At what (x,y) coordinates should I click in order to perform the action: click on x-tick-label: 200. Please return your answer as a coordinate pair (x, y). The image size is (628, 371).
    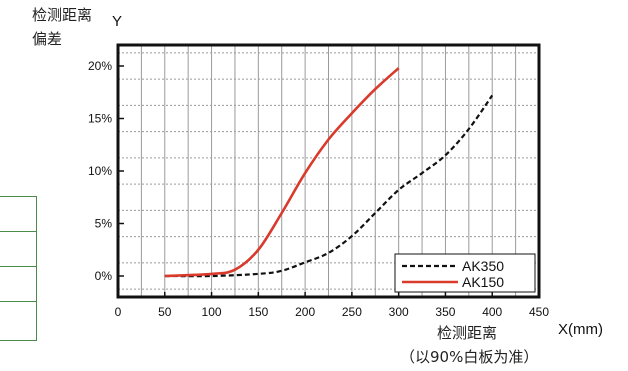
    Looking at the image, I should click on (305, 312).